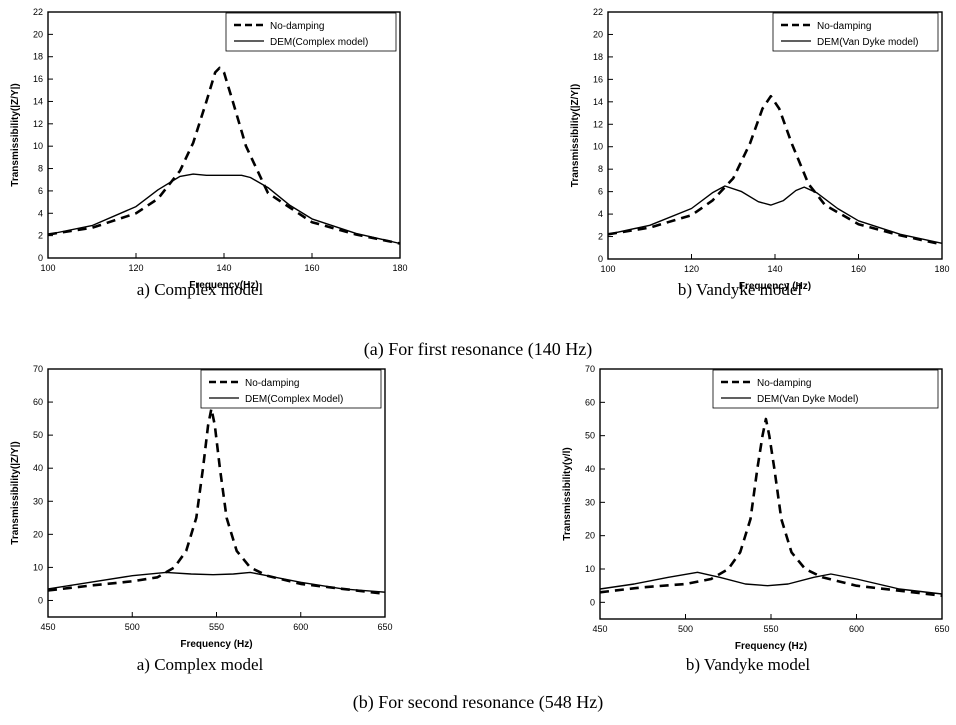 This screenshot has width=956, height=725. I want to click on legend-label: DEM(Complex Model), so click(294, 399).